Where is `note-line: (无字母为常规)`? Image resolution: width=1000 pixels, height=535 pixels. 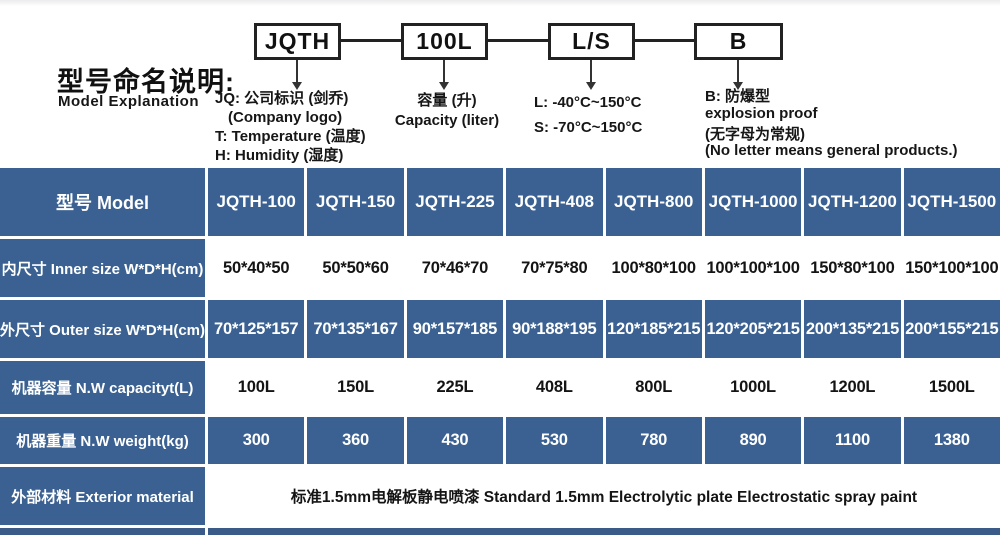
note-line: (无字母为常规) is located at coordinates (755, 134).